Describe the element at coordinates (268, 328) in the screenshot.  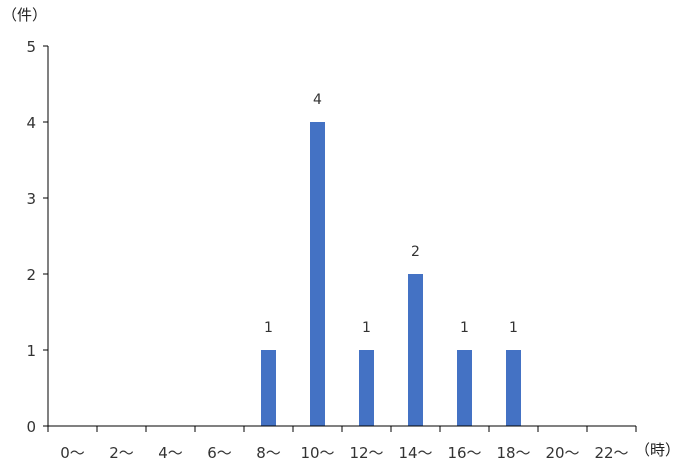
I see `data-label-4: 1` at that location.